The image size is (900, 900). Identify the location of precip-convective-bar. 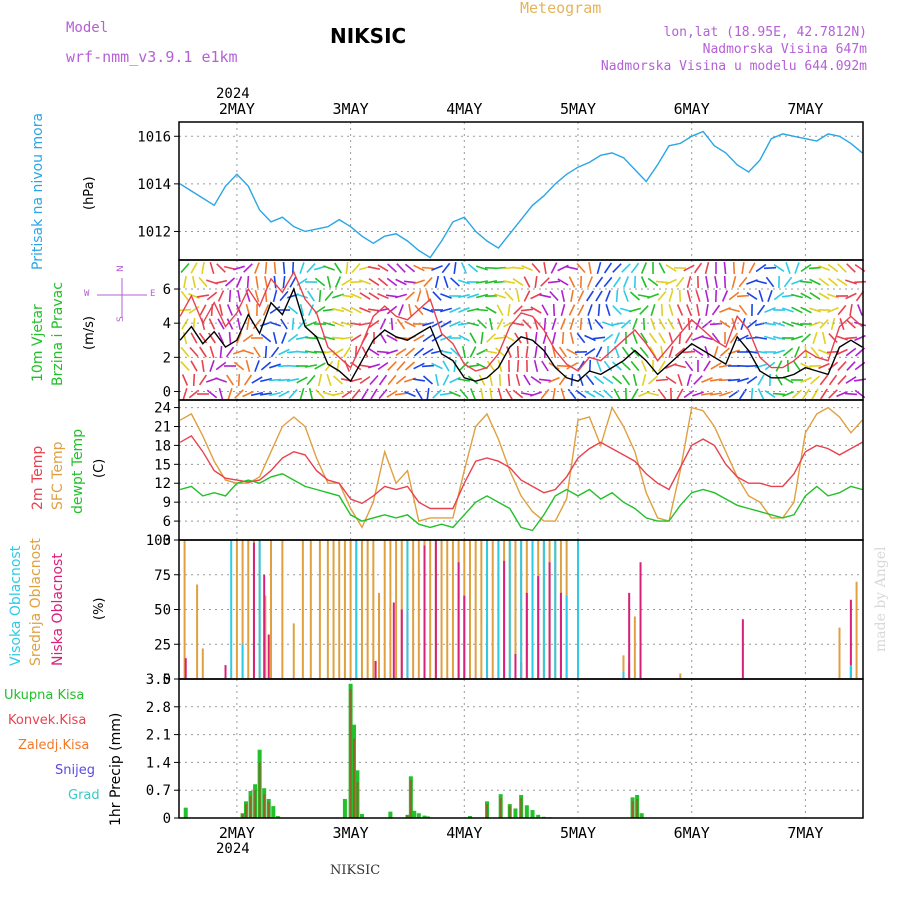
(259, 790).